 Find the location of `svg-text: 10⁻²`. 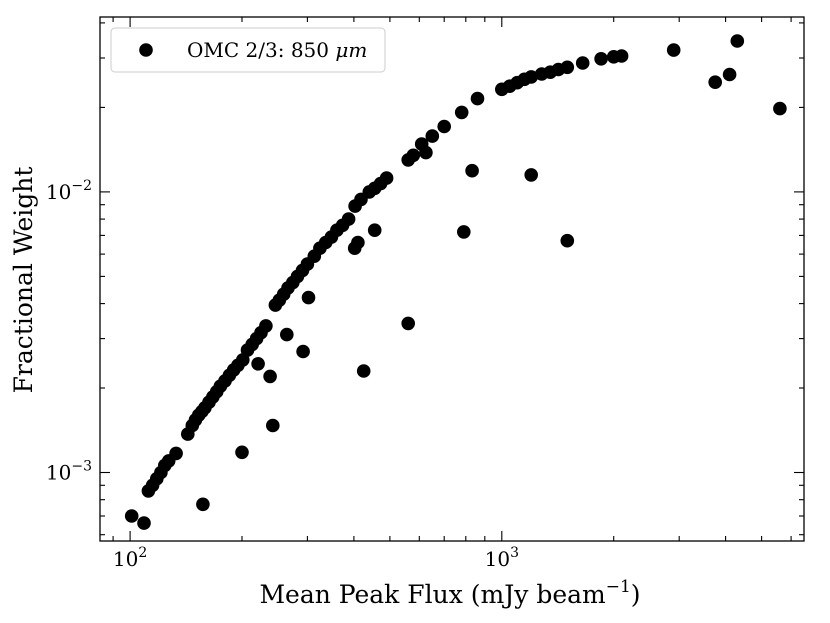

svg-text: 10⁻² is located at coordinates (69, 191).